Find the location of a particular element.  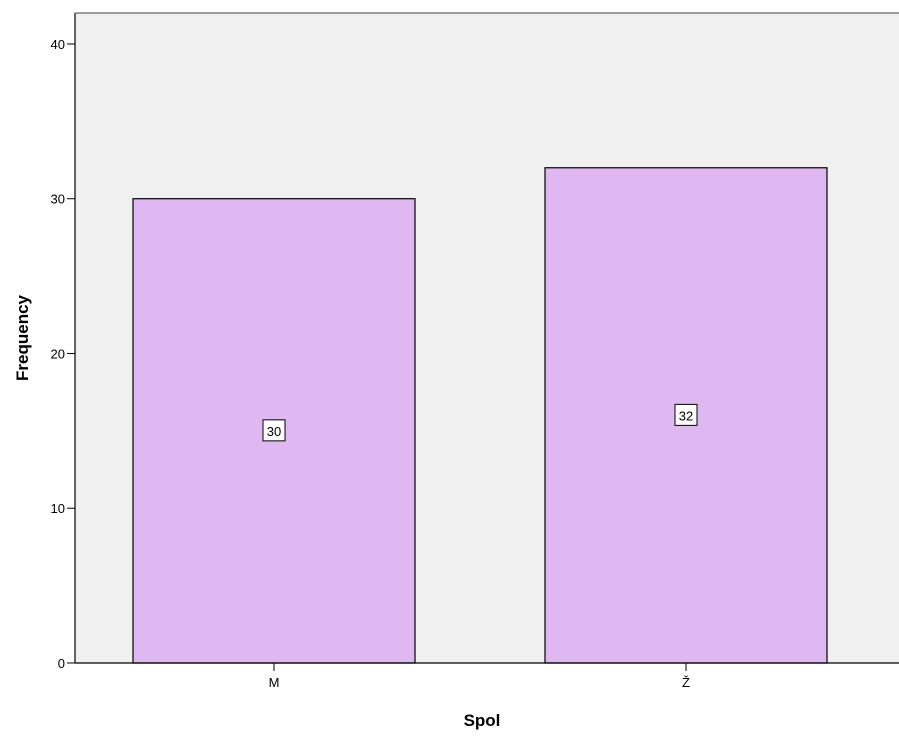

y-tick-label: 30 is located at coordinates (58, 199).